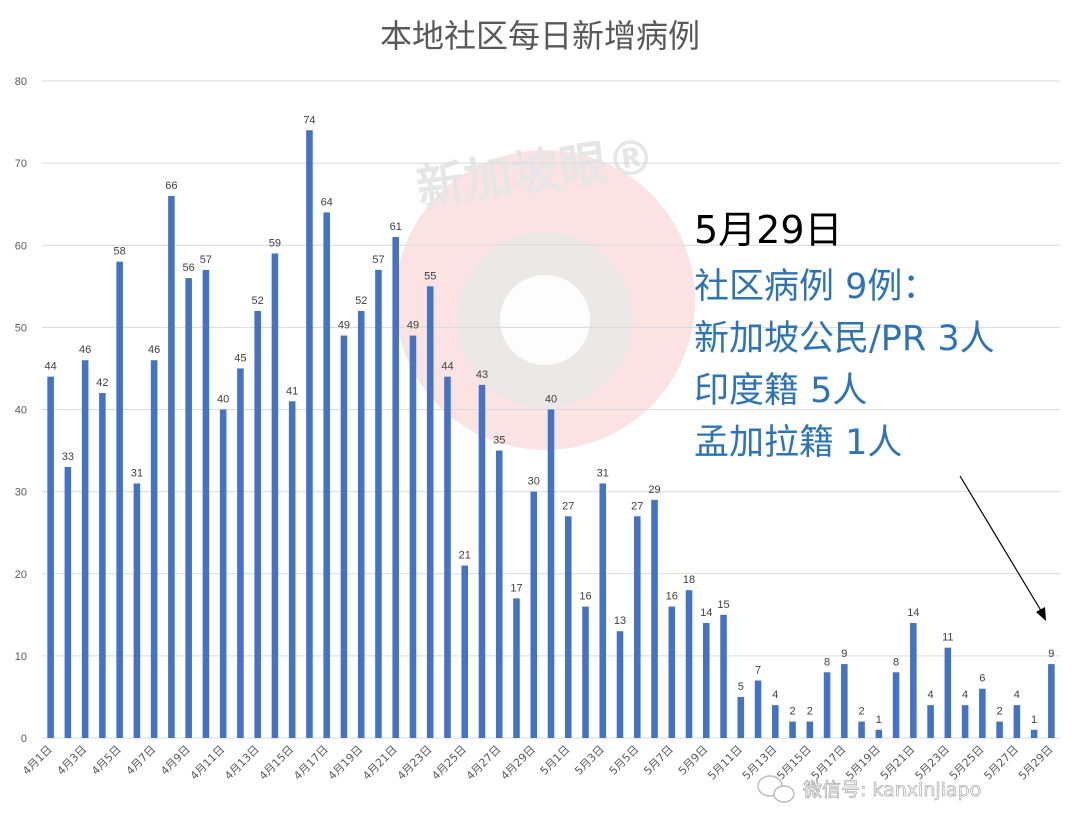 The width and height of the screenshot is (1080, 838). Describe the element at coordinates (106, 760) in the screenshot. I see `x-tick-label: 4月5日` at that location.